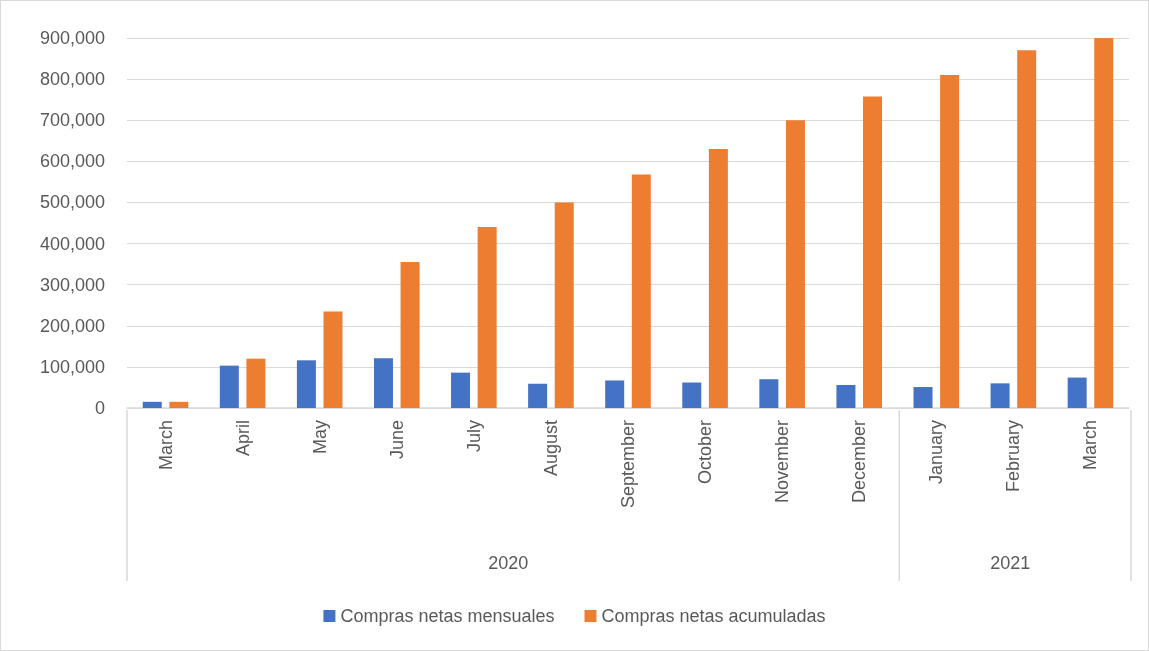  What do you see at coordinates (99, 408) in the screenshot?
I see `y-tick-label: 0` at bounding box center [99, 408].